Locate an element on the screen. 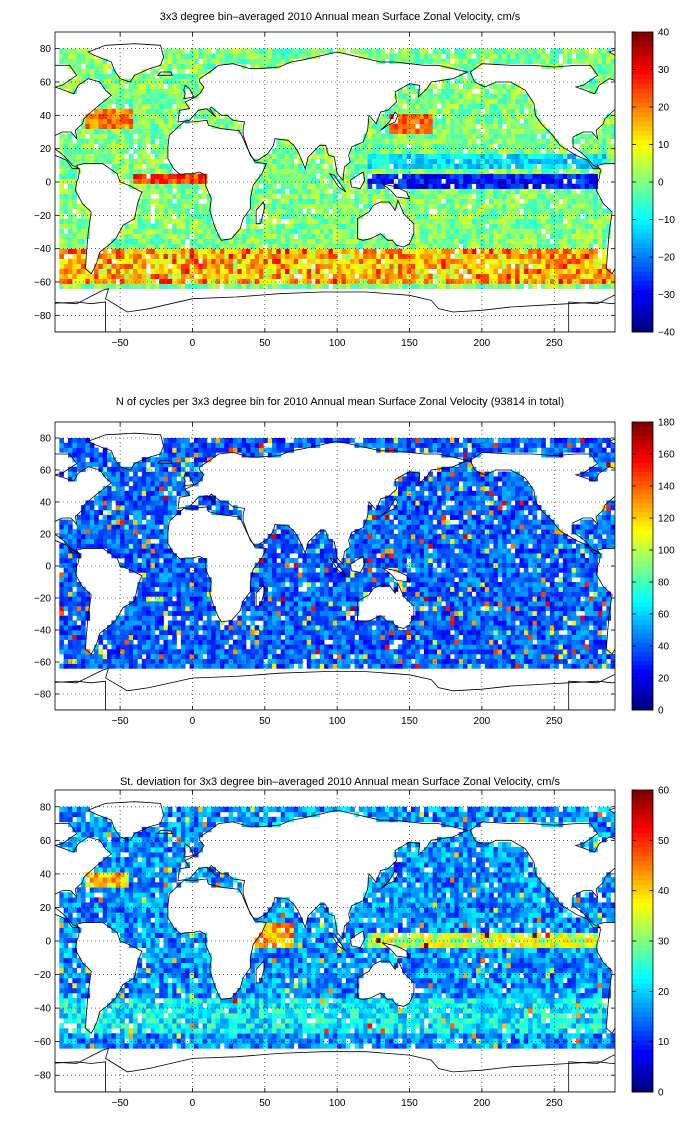 The image size is (696, 1140). colorbar-tick-label: 0 is located at coordinates (661, 183).